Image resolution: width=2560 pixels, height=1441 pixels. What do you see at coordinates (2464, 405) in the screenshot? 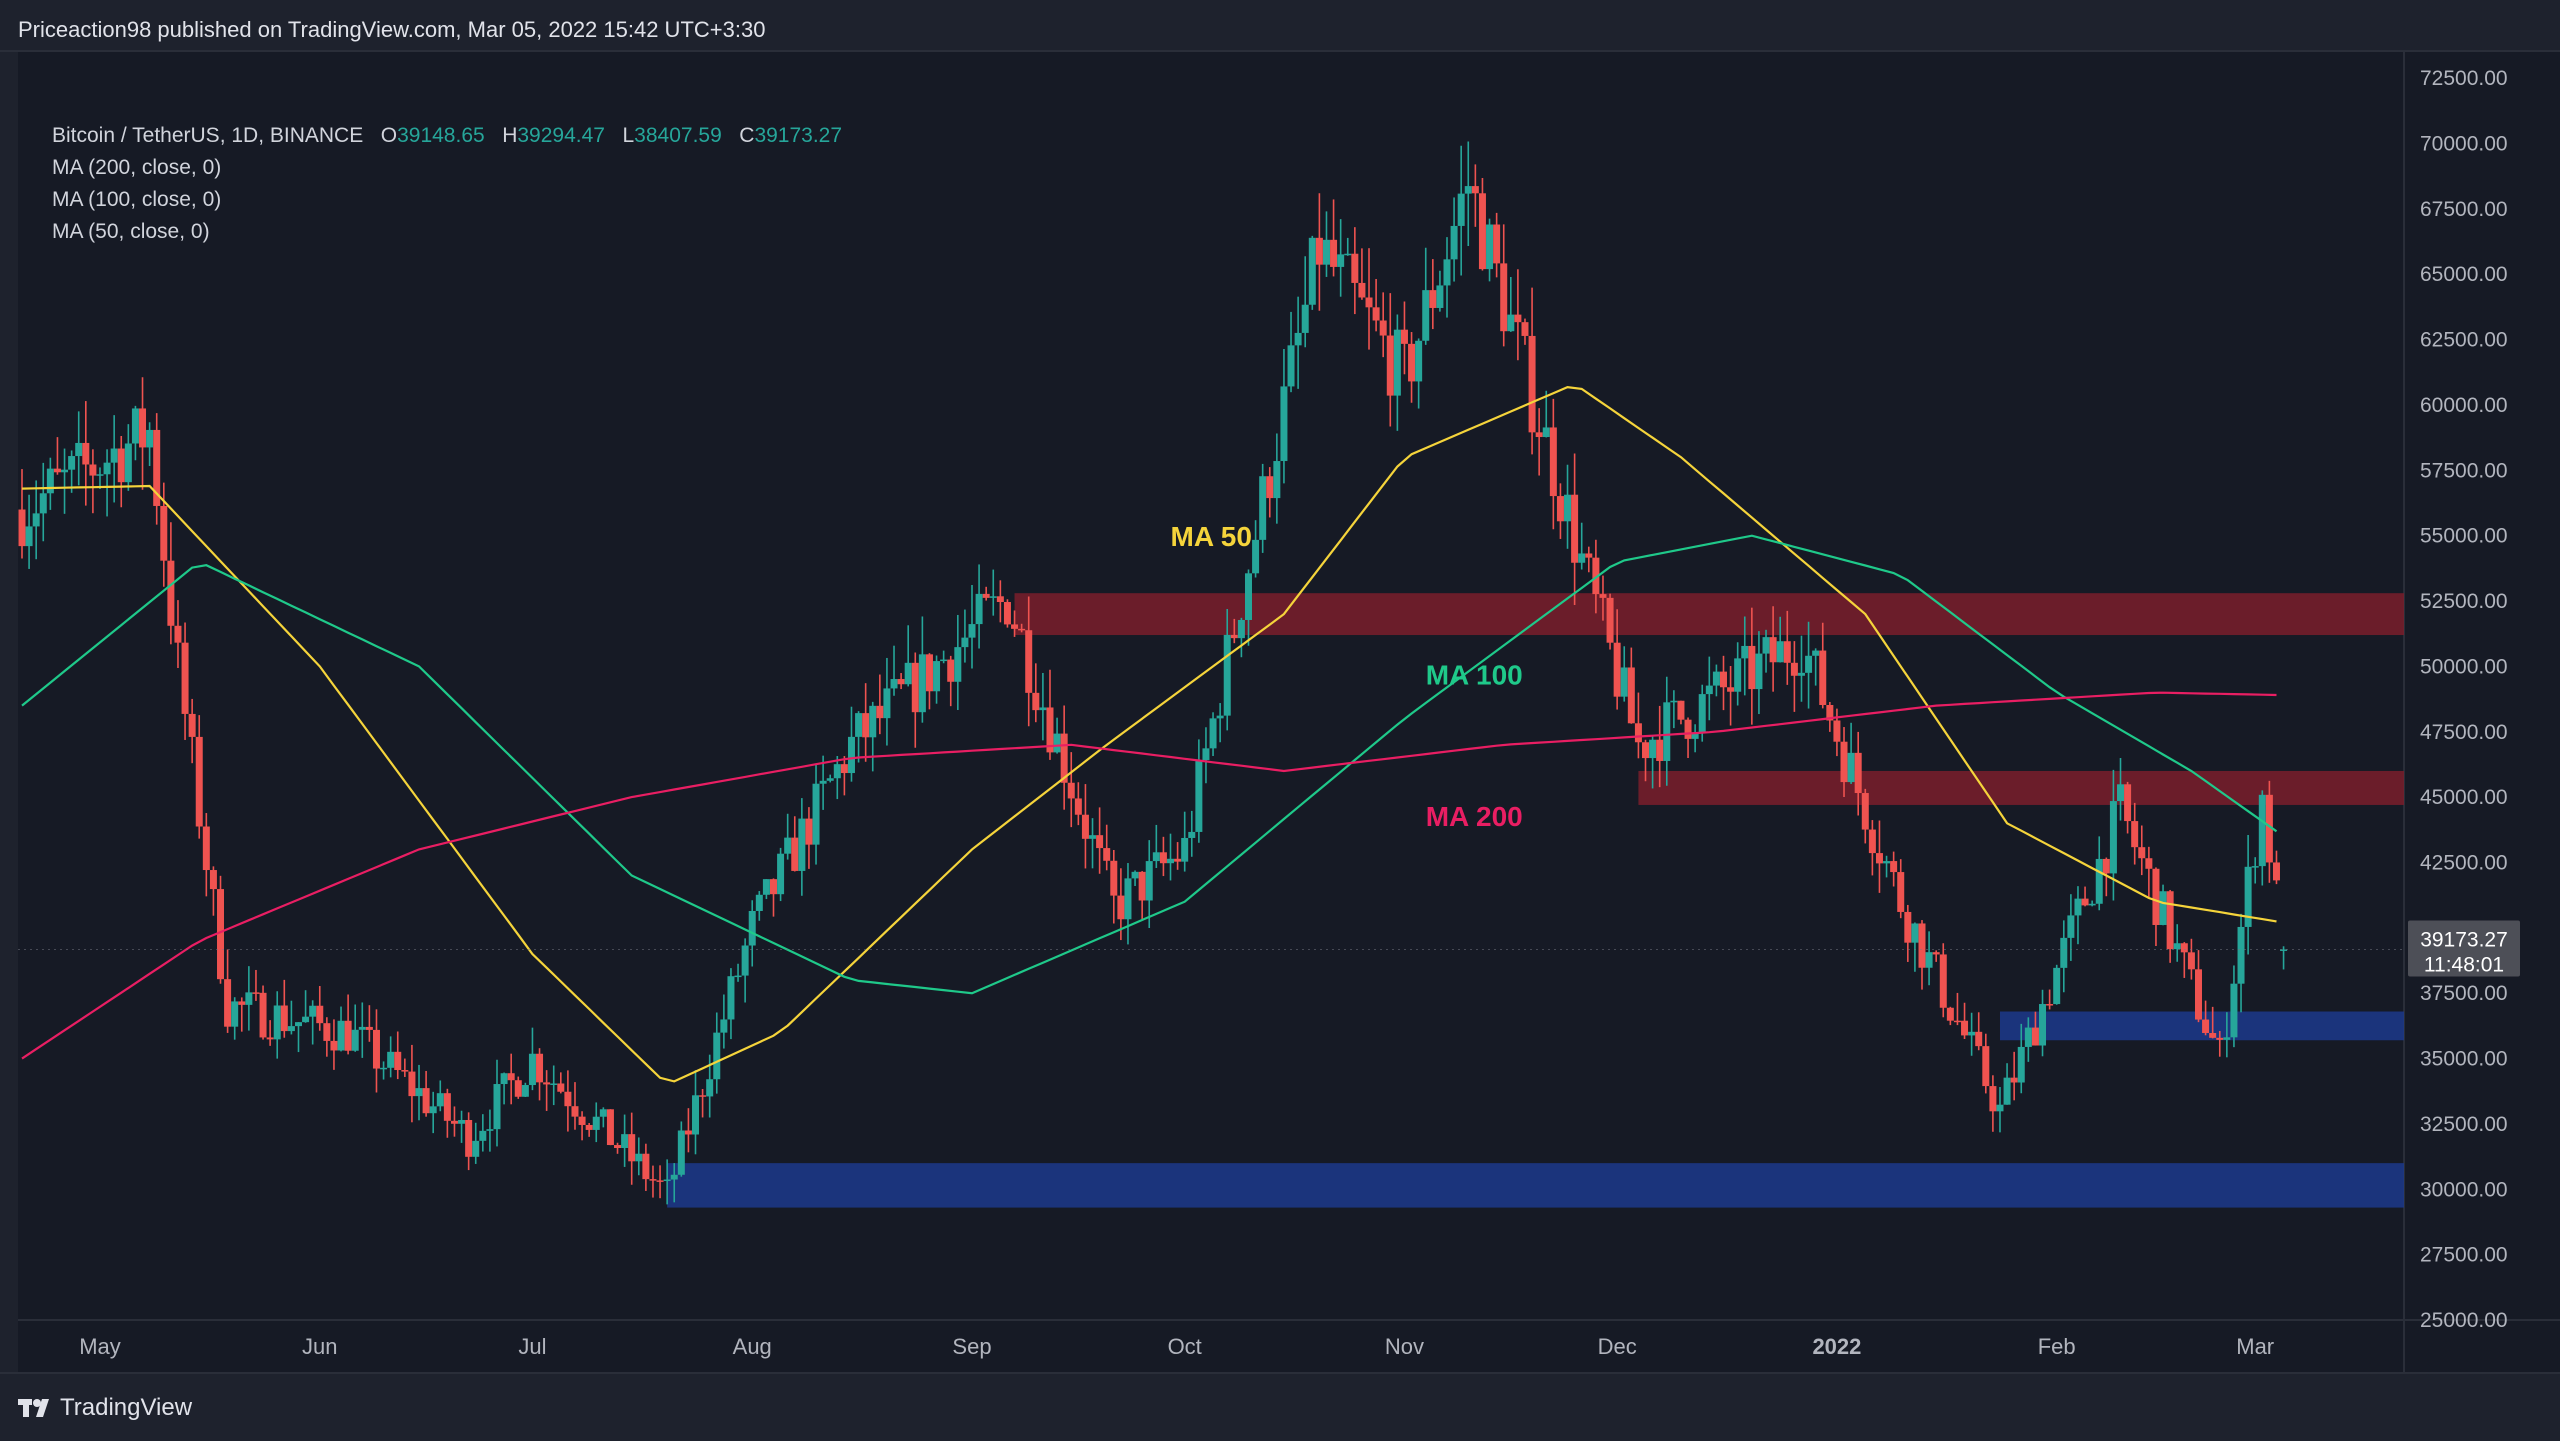
I see `y-tick-label: 60000.00` at bounding box center [2464, 405].